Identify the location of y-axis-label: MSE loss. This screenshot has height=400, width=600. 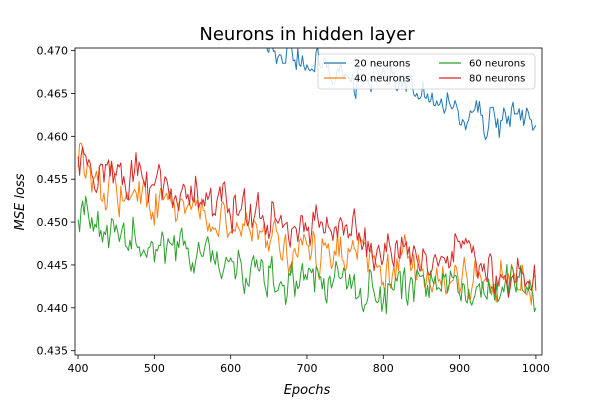
(20, 201).